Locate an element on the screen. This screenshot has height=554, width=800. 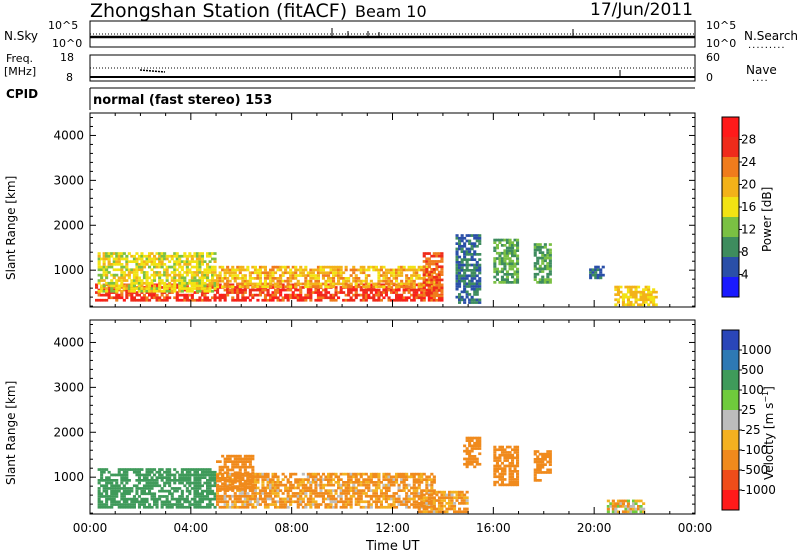
velocity-colorbar-swatch is located at coordinates (730, 480).